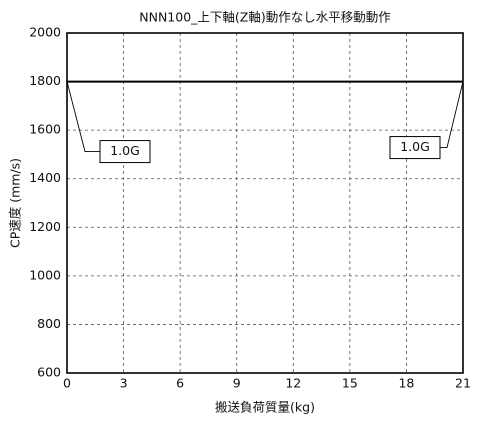  What do you see at coordinates (45, 177) in the screenshot?
I see `y-tick-label: 1400` at bounding box center [45, 177].